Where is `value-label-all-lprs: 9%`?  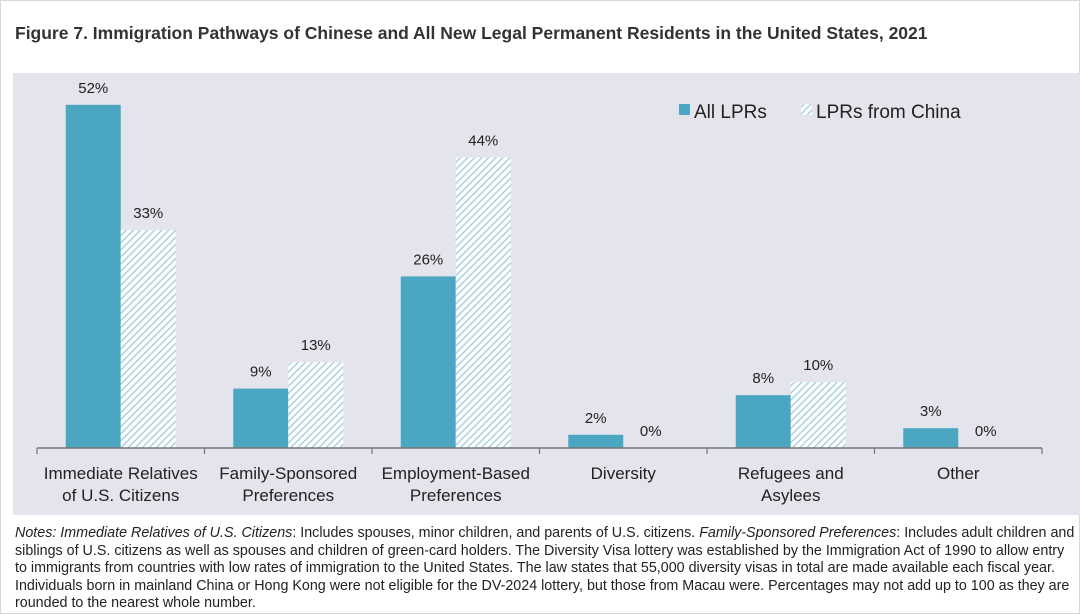
value-label-all-lprs: 9% is located at coordinates (261, 372).